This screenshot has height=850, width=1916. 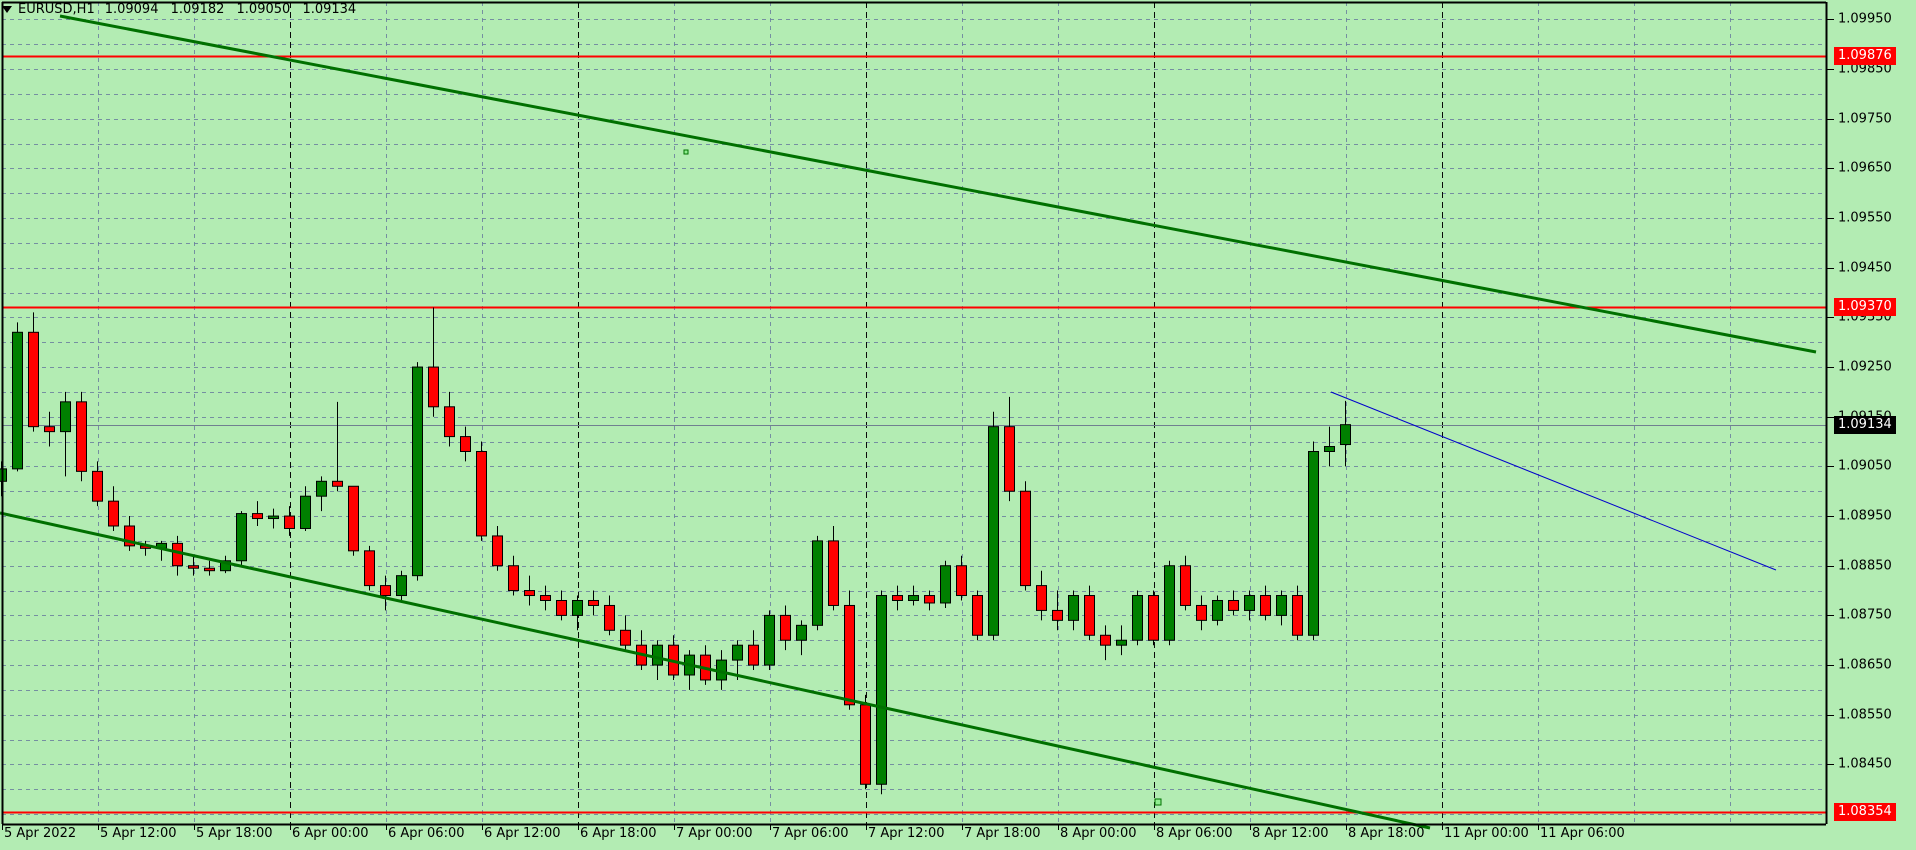 What do you see at coordinates (197, 9) in the screenshot?
I see `ohlc-high: 1.09182` at bounding box center [197, 9].